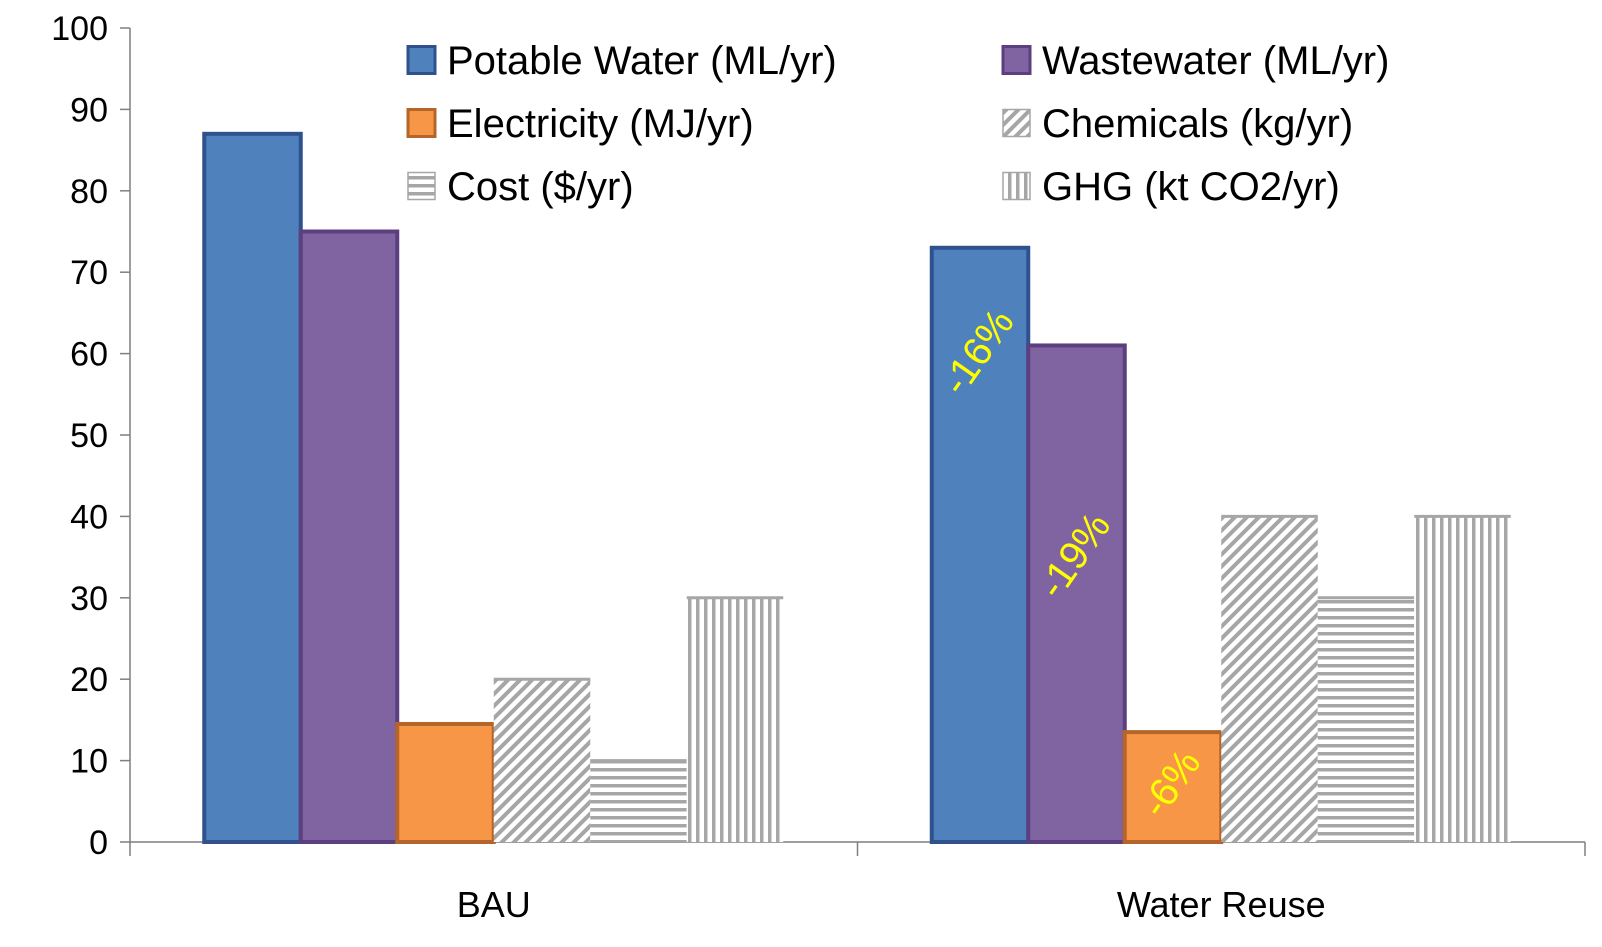 The image size is (1602, 947). What do you see at coordinates (89, 192) in the screenshot?
I see `y-tick-label: 80` at bounding box center [89, 192].